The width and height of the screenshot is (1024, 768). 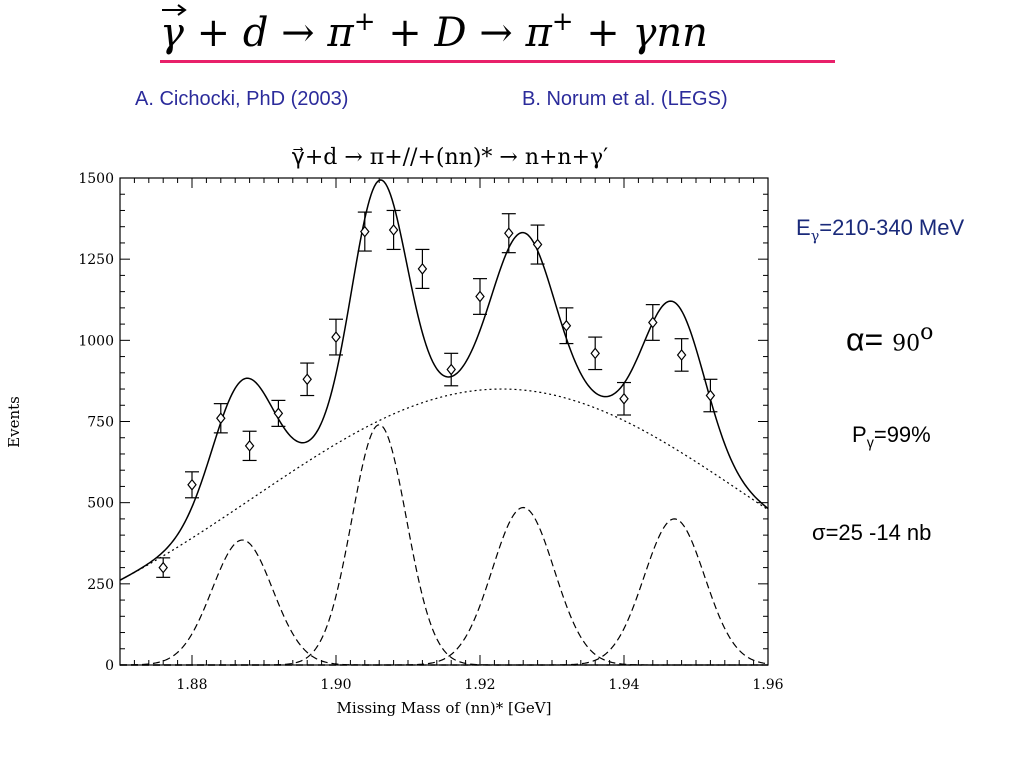 I want to click on pol-value: =99%, so click(x=902, y=434).